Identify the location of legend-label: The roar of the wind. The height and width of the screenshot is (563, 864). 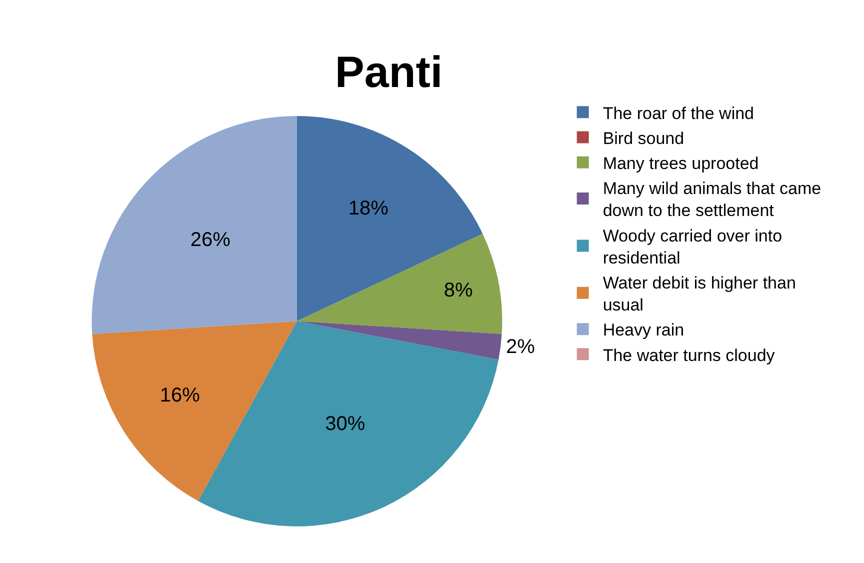
(678, 113).